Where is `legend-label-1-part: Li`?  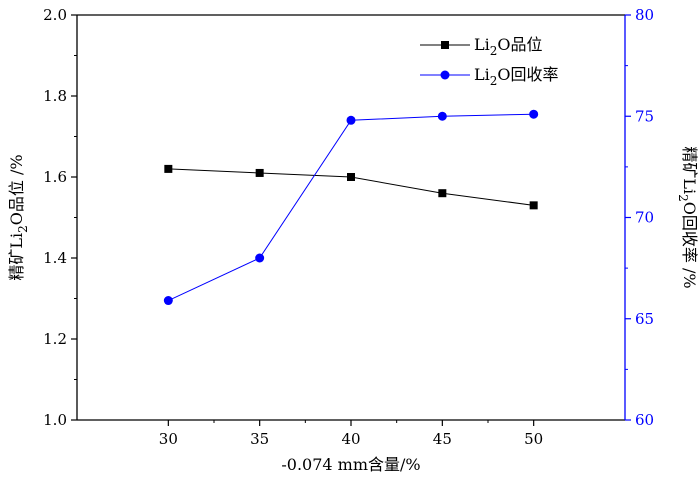
legend-label-1-part: Li is located at coordinates (482, 74).